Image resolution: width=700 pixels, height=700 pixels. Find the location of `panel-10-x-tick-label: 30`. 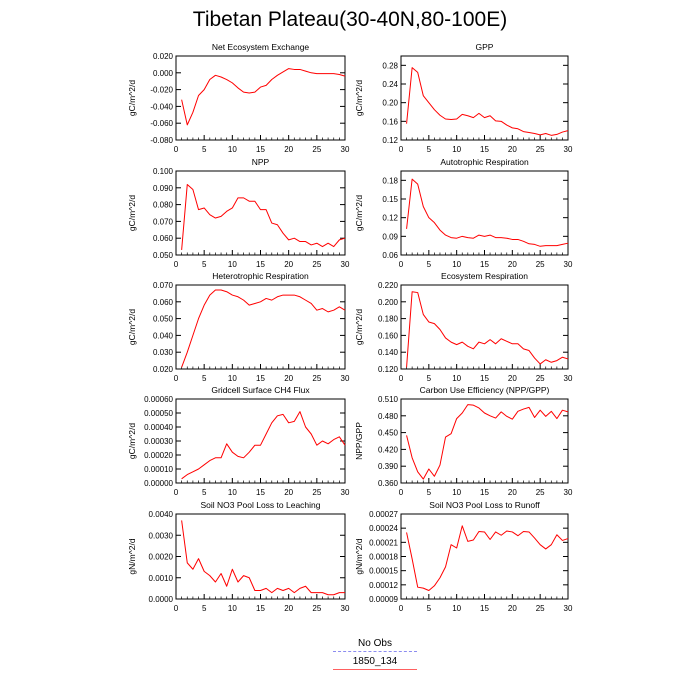

panel-10-x-tick-label: 30 is located at coordinates (568, 608).